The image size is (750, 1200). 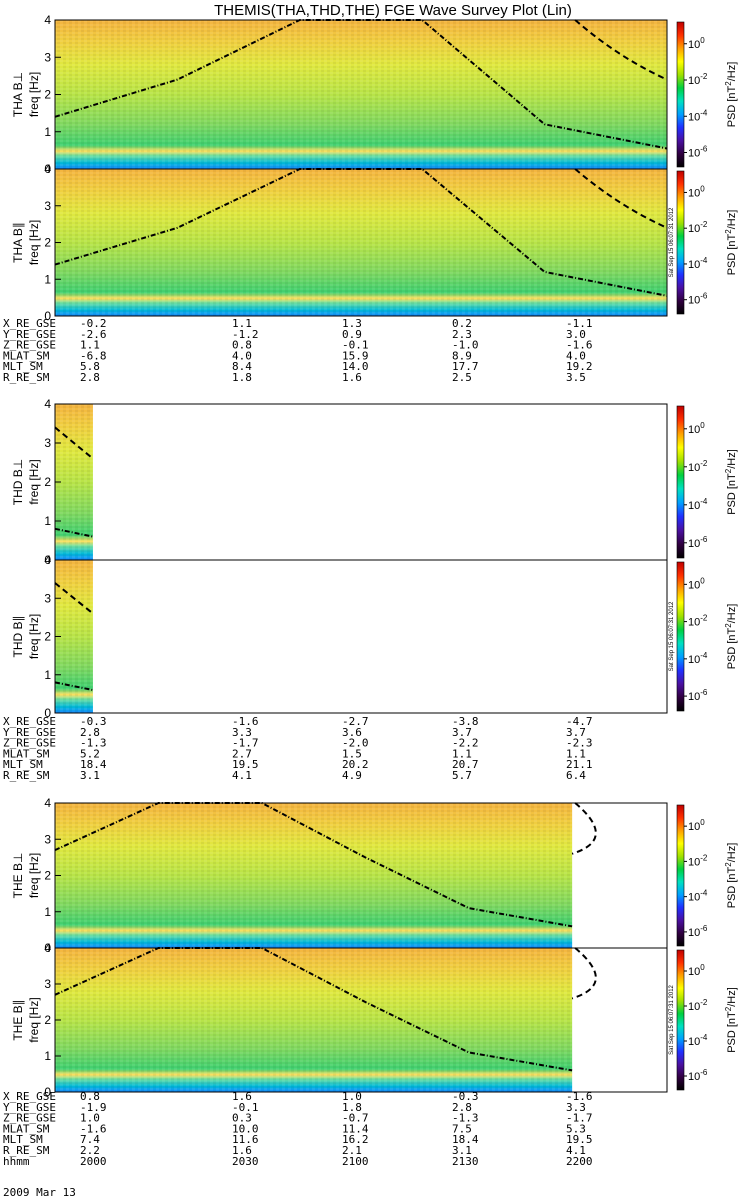 What do you see at coordinates (23, 1139) in the screenshot?
I see `ephem-row-name: MLT_SM` at bounding box center [23, 1139].